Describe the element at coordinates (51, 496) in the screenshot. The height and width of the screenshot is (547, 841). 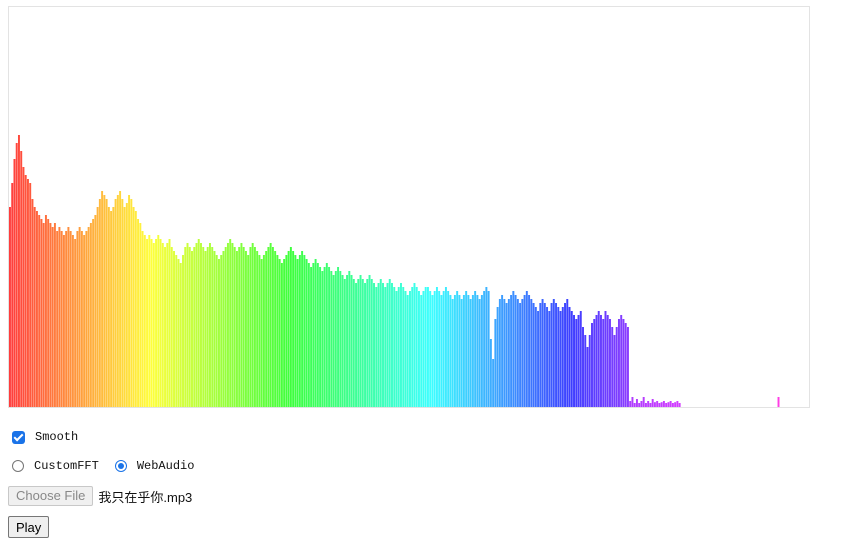
I see `choose-file-button: Choose File` at that location.